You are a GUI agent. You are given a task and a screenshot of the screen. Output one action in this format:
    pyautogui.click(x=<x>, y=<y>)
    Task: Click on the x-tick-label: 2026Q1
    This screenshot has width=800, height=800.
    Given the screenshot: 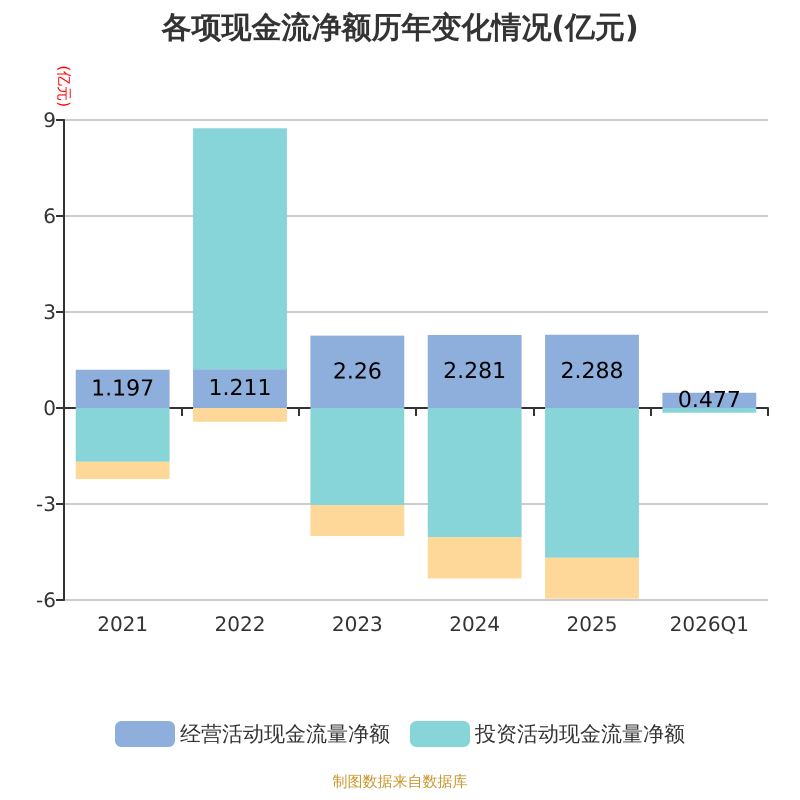 What is the action you would take?
    pyautogui.click(x=710, y=624)
    